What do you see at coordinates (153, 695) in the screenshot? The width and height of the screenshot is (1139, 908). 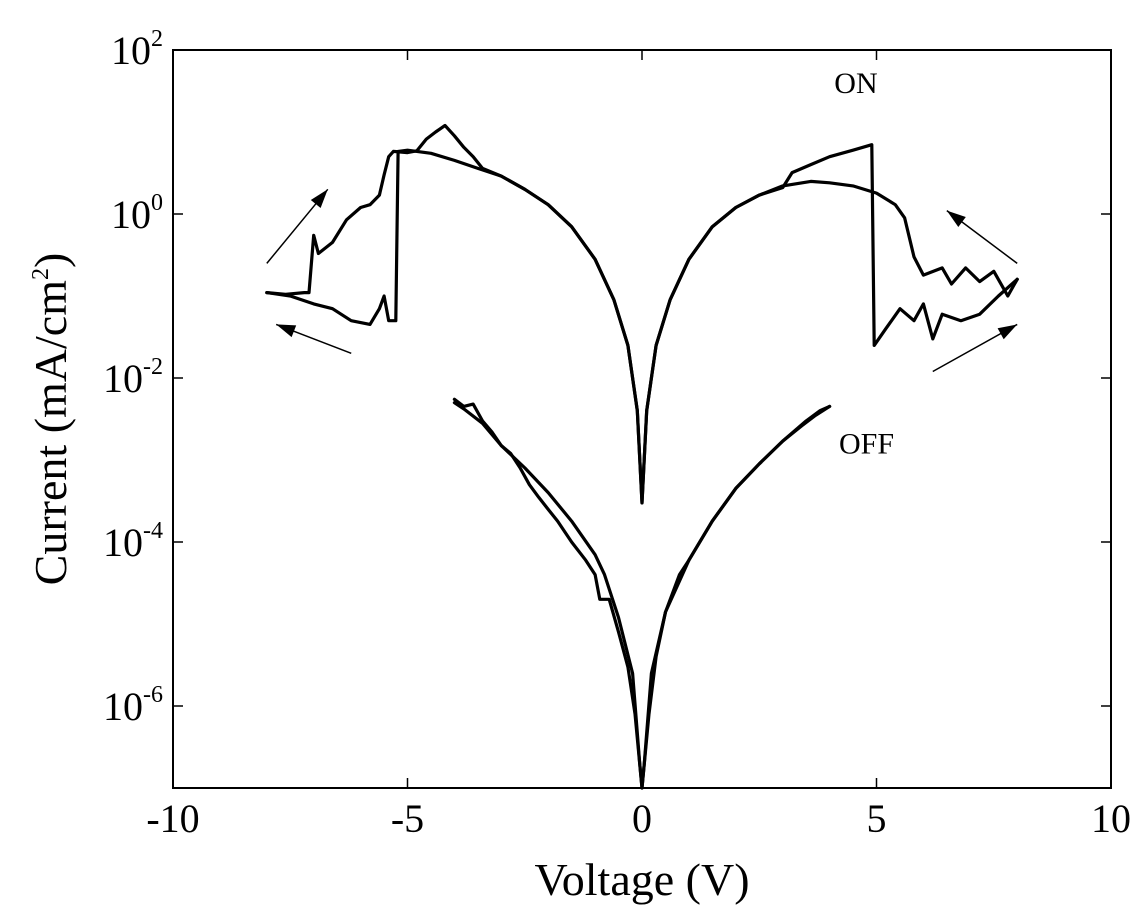 I see `y-tick-exponent: -6` at bounding box center [153, 695].